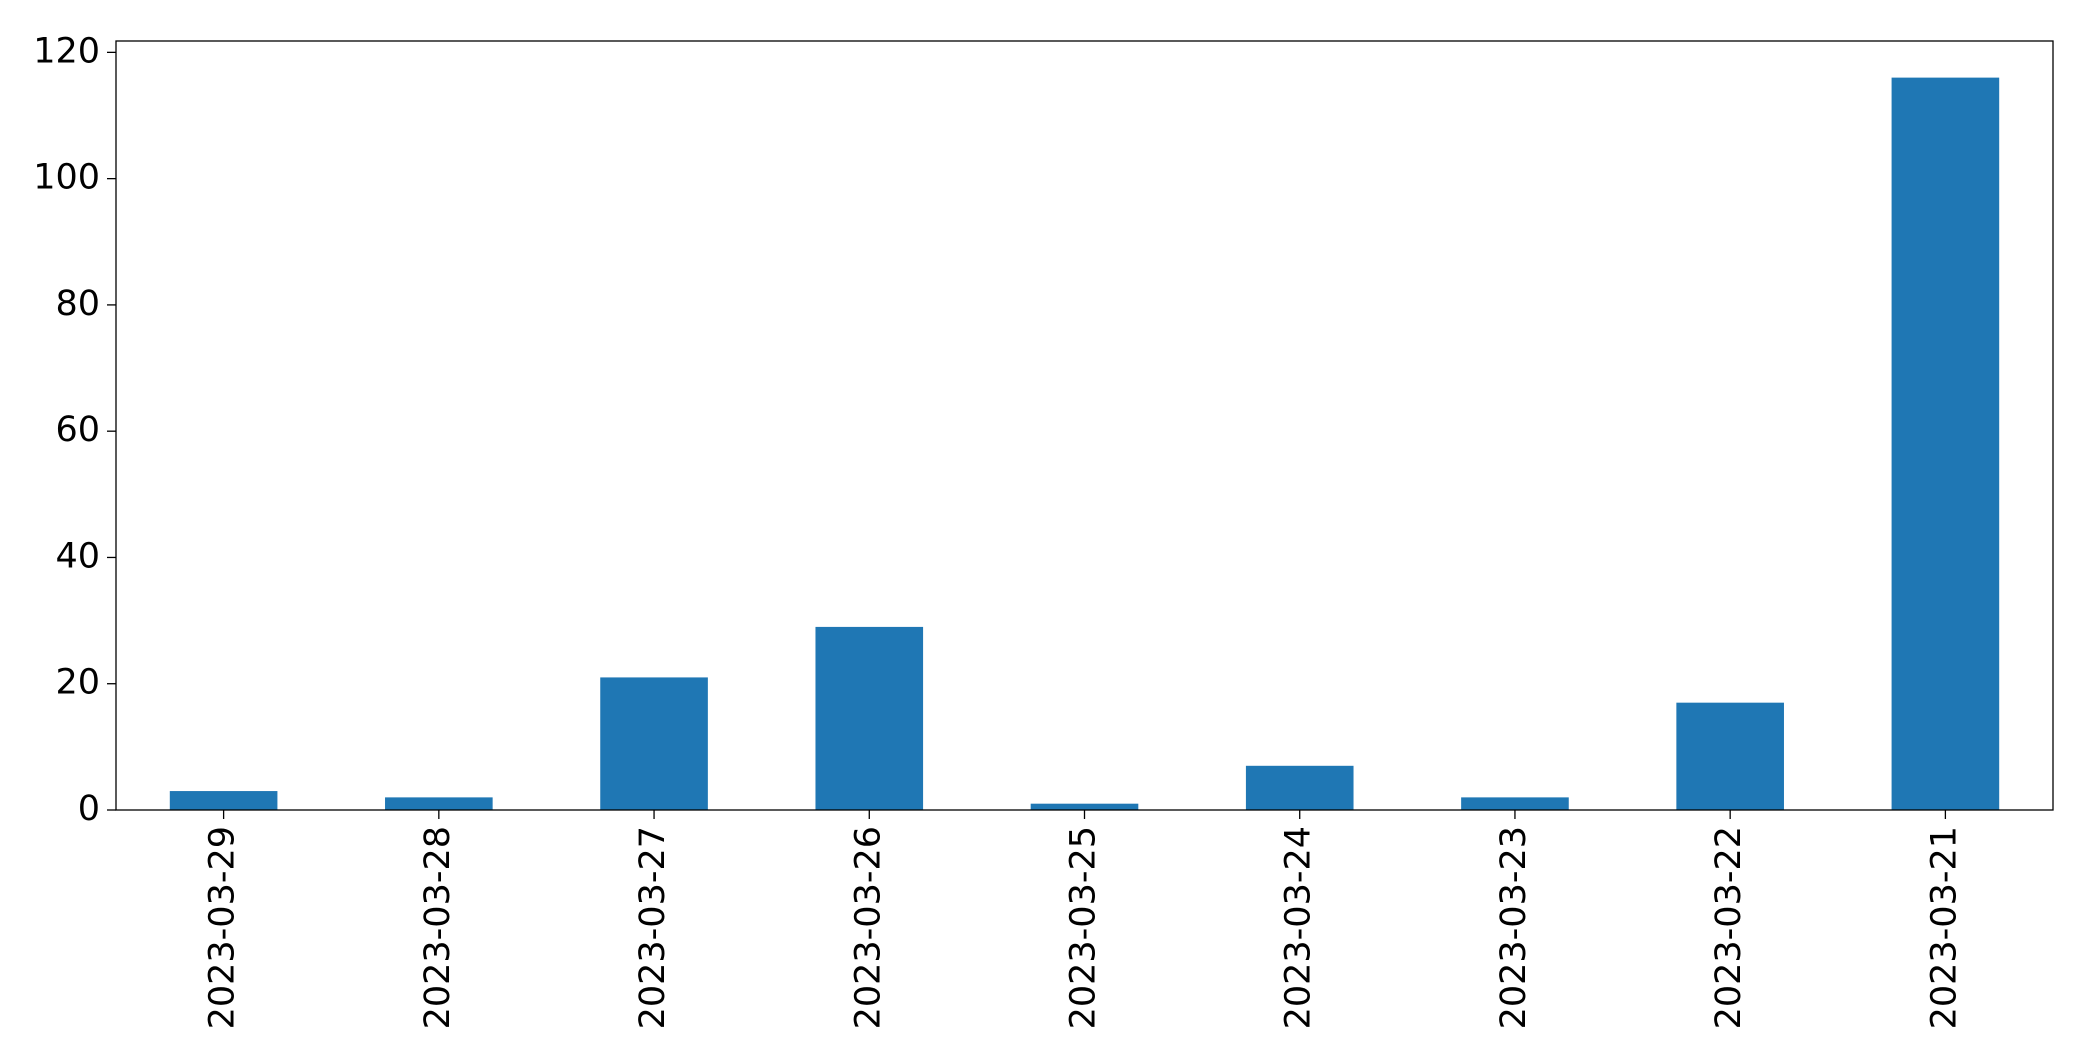  I want to click on x-tick-label: 2023-03-21, so click(1944, 927).